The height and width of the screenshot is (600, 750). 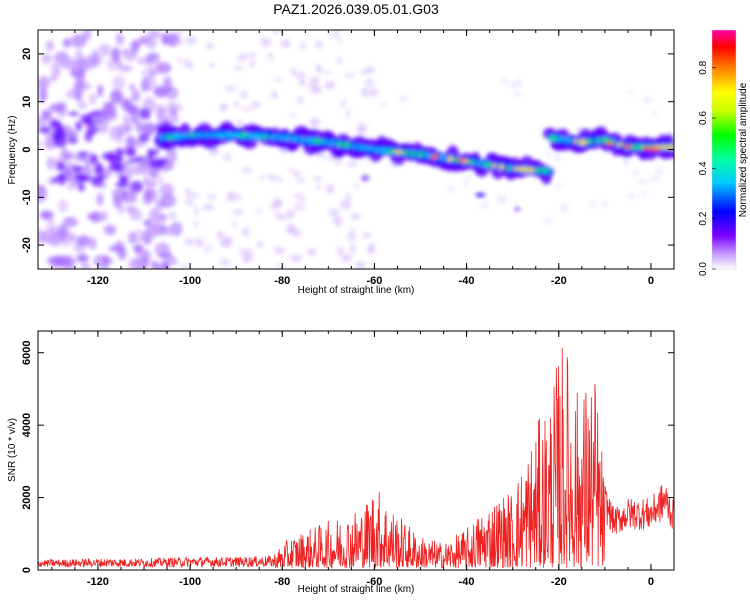 I want to click on x-tick-label: 0, so click(x=651, y=281).